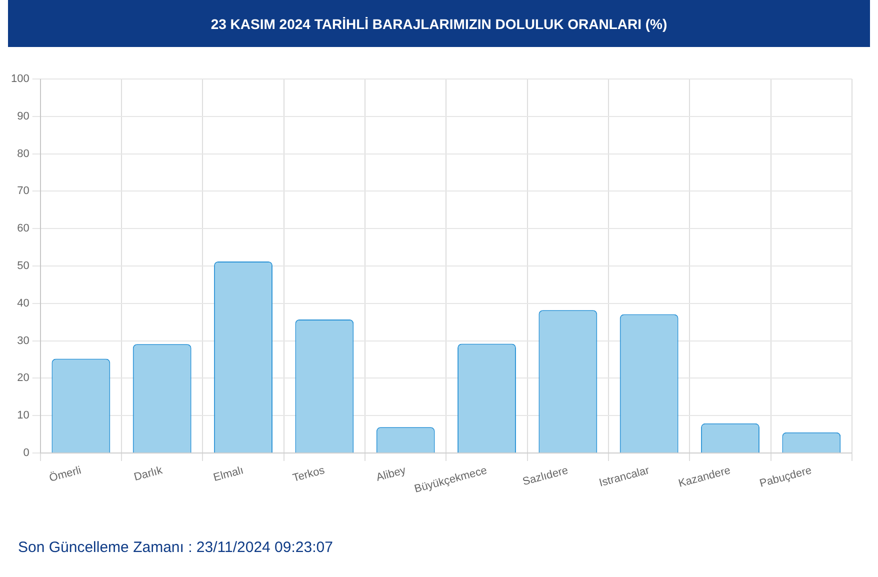 This screenshot has width=878, height=577. What do you see at coordinates (23, 303) in the screenshot?
I see `y-tick-label: 40` at bounding box center [23, 303].